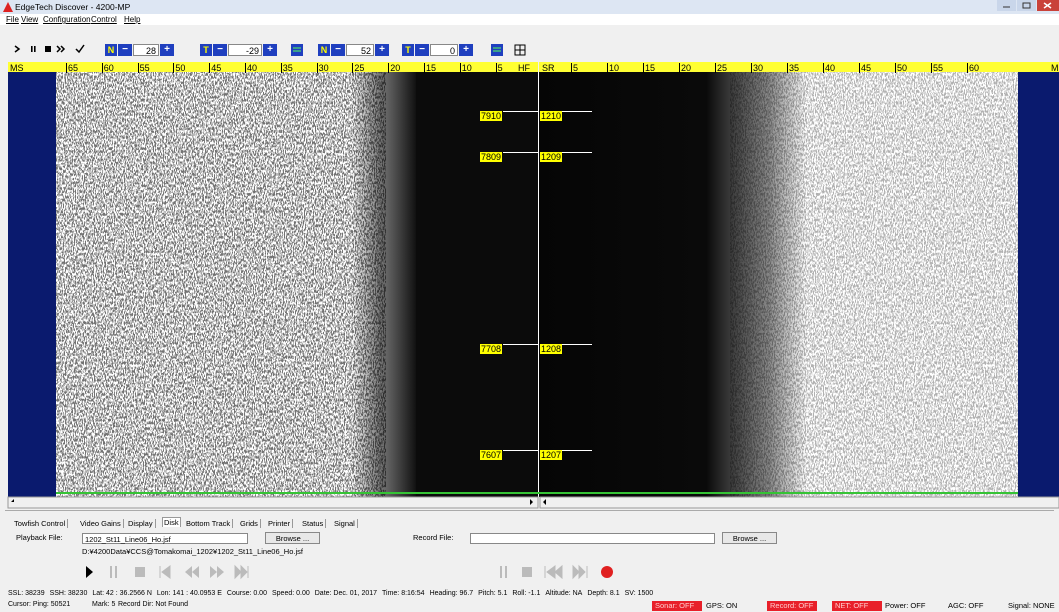 The width and height of the screenshot is (1059, 612). Describe the element at coordinates (281, 523) in the screenshot. I see `tab: Printer` at that location.